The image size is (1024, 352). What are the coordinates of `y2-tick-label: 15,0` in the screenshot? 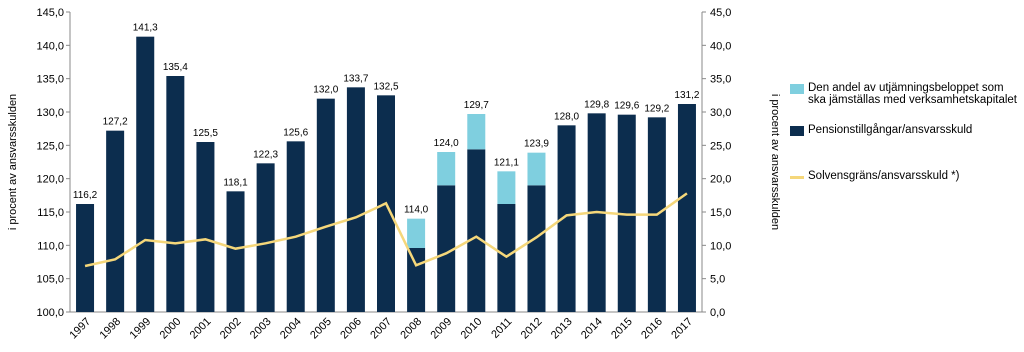 It's located at (720, 213).